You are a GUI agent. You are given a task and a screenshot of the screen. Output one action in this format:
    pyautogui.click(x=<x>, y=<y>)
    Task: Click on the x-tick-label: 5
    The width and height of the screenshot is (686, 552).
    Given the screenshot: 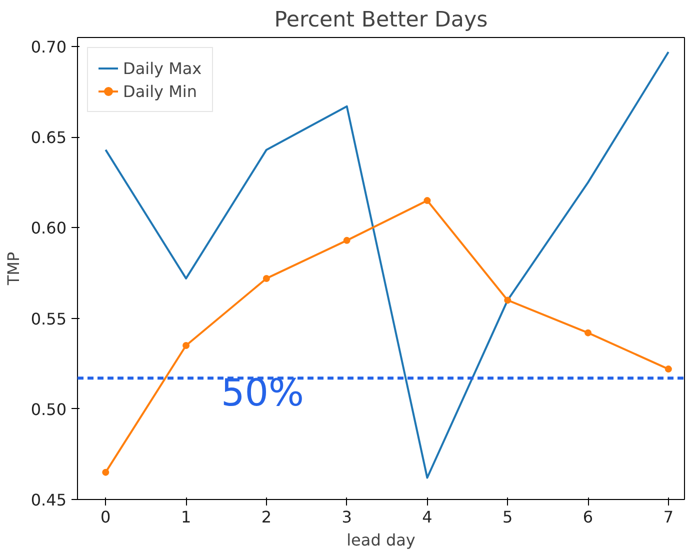 What is the action you would take?
    pyautogui.click(x=507, y=517)
    